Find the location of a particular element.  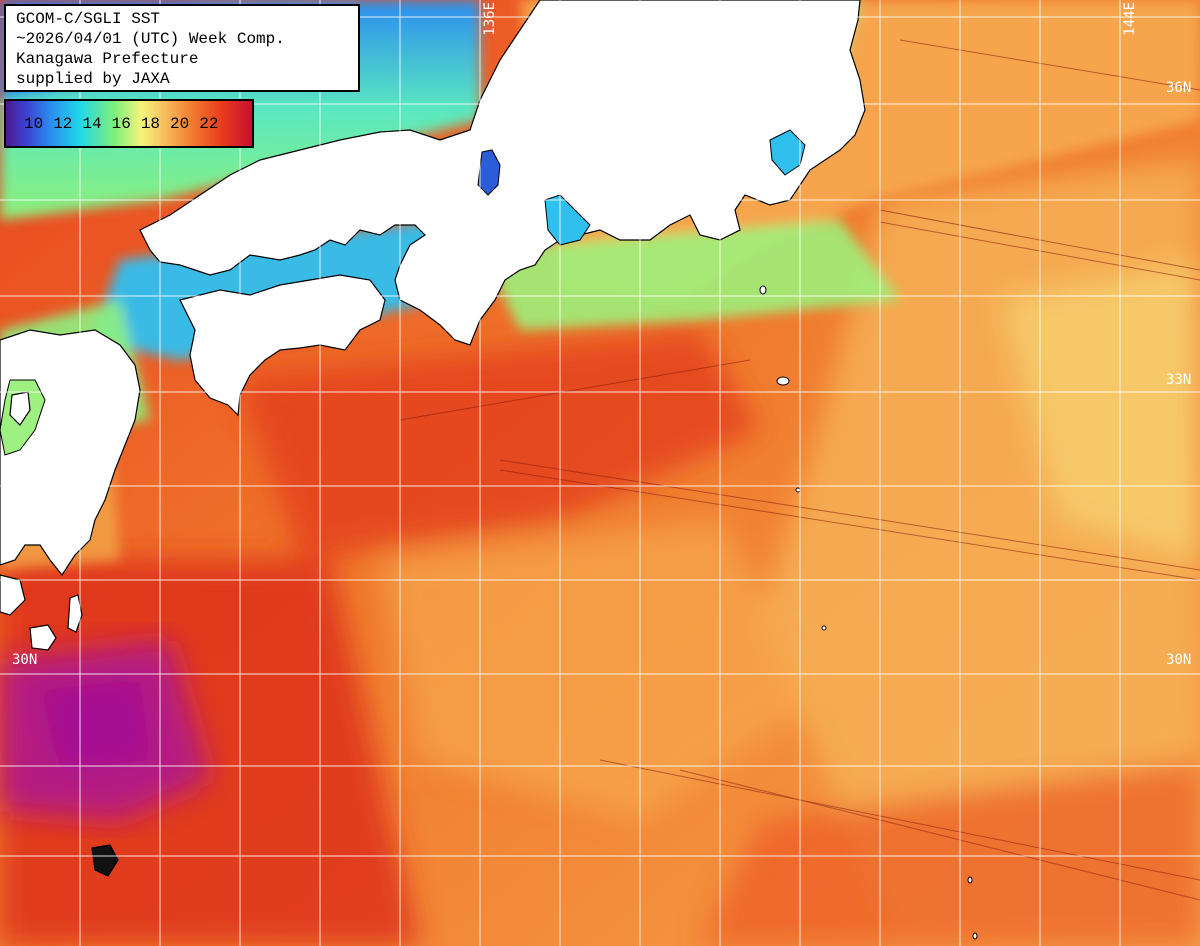

land-shikoku is located at coordinates (282, 345).